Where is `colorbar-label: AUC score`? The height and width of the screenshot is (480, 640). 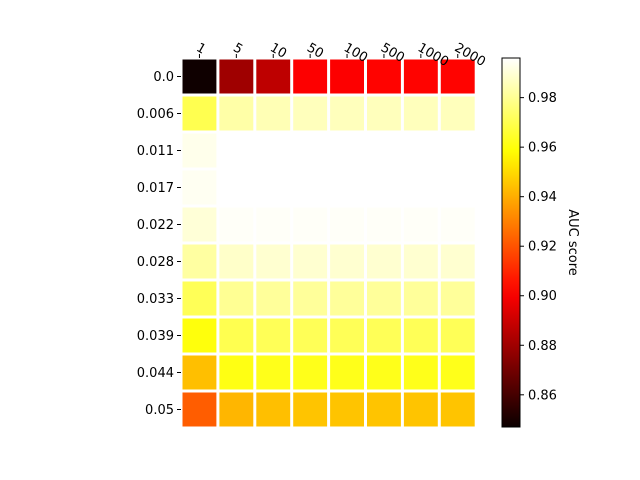 colorbar-label: AUC score is located at coordinates (572, 242).